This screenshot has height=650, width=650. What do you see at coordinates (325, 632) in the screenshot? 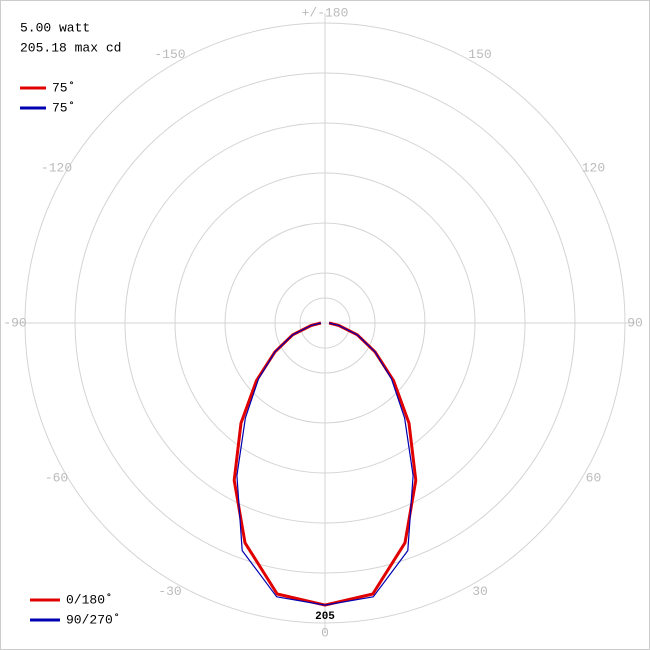
I see `angle-tick-label: 0` at bounding box center [325, 632].